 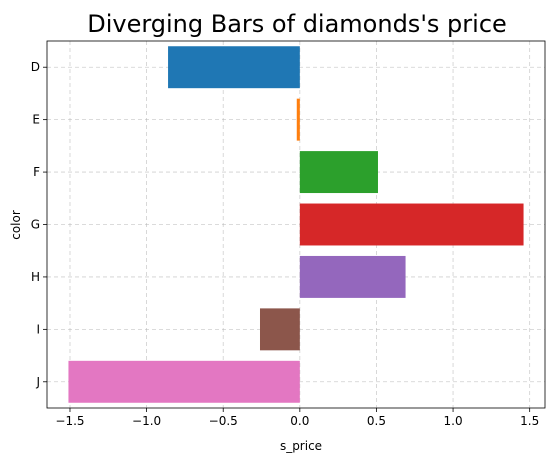 What do you see at coordinates (184, 381) in the screenshot?
I see `bar-J` at bounding box center [184, 381].